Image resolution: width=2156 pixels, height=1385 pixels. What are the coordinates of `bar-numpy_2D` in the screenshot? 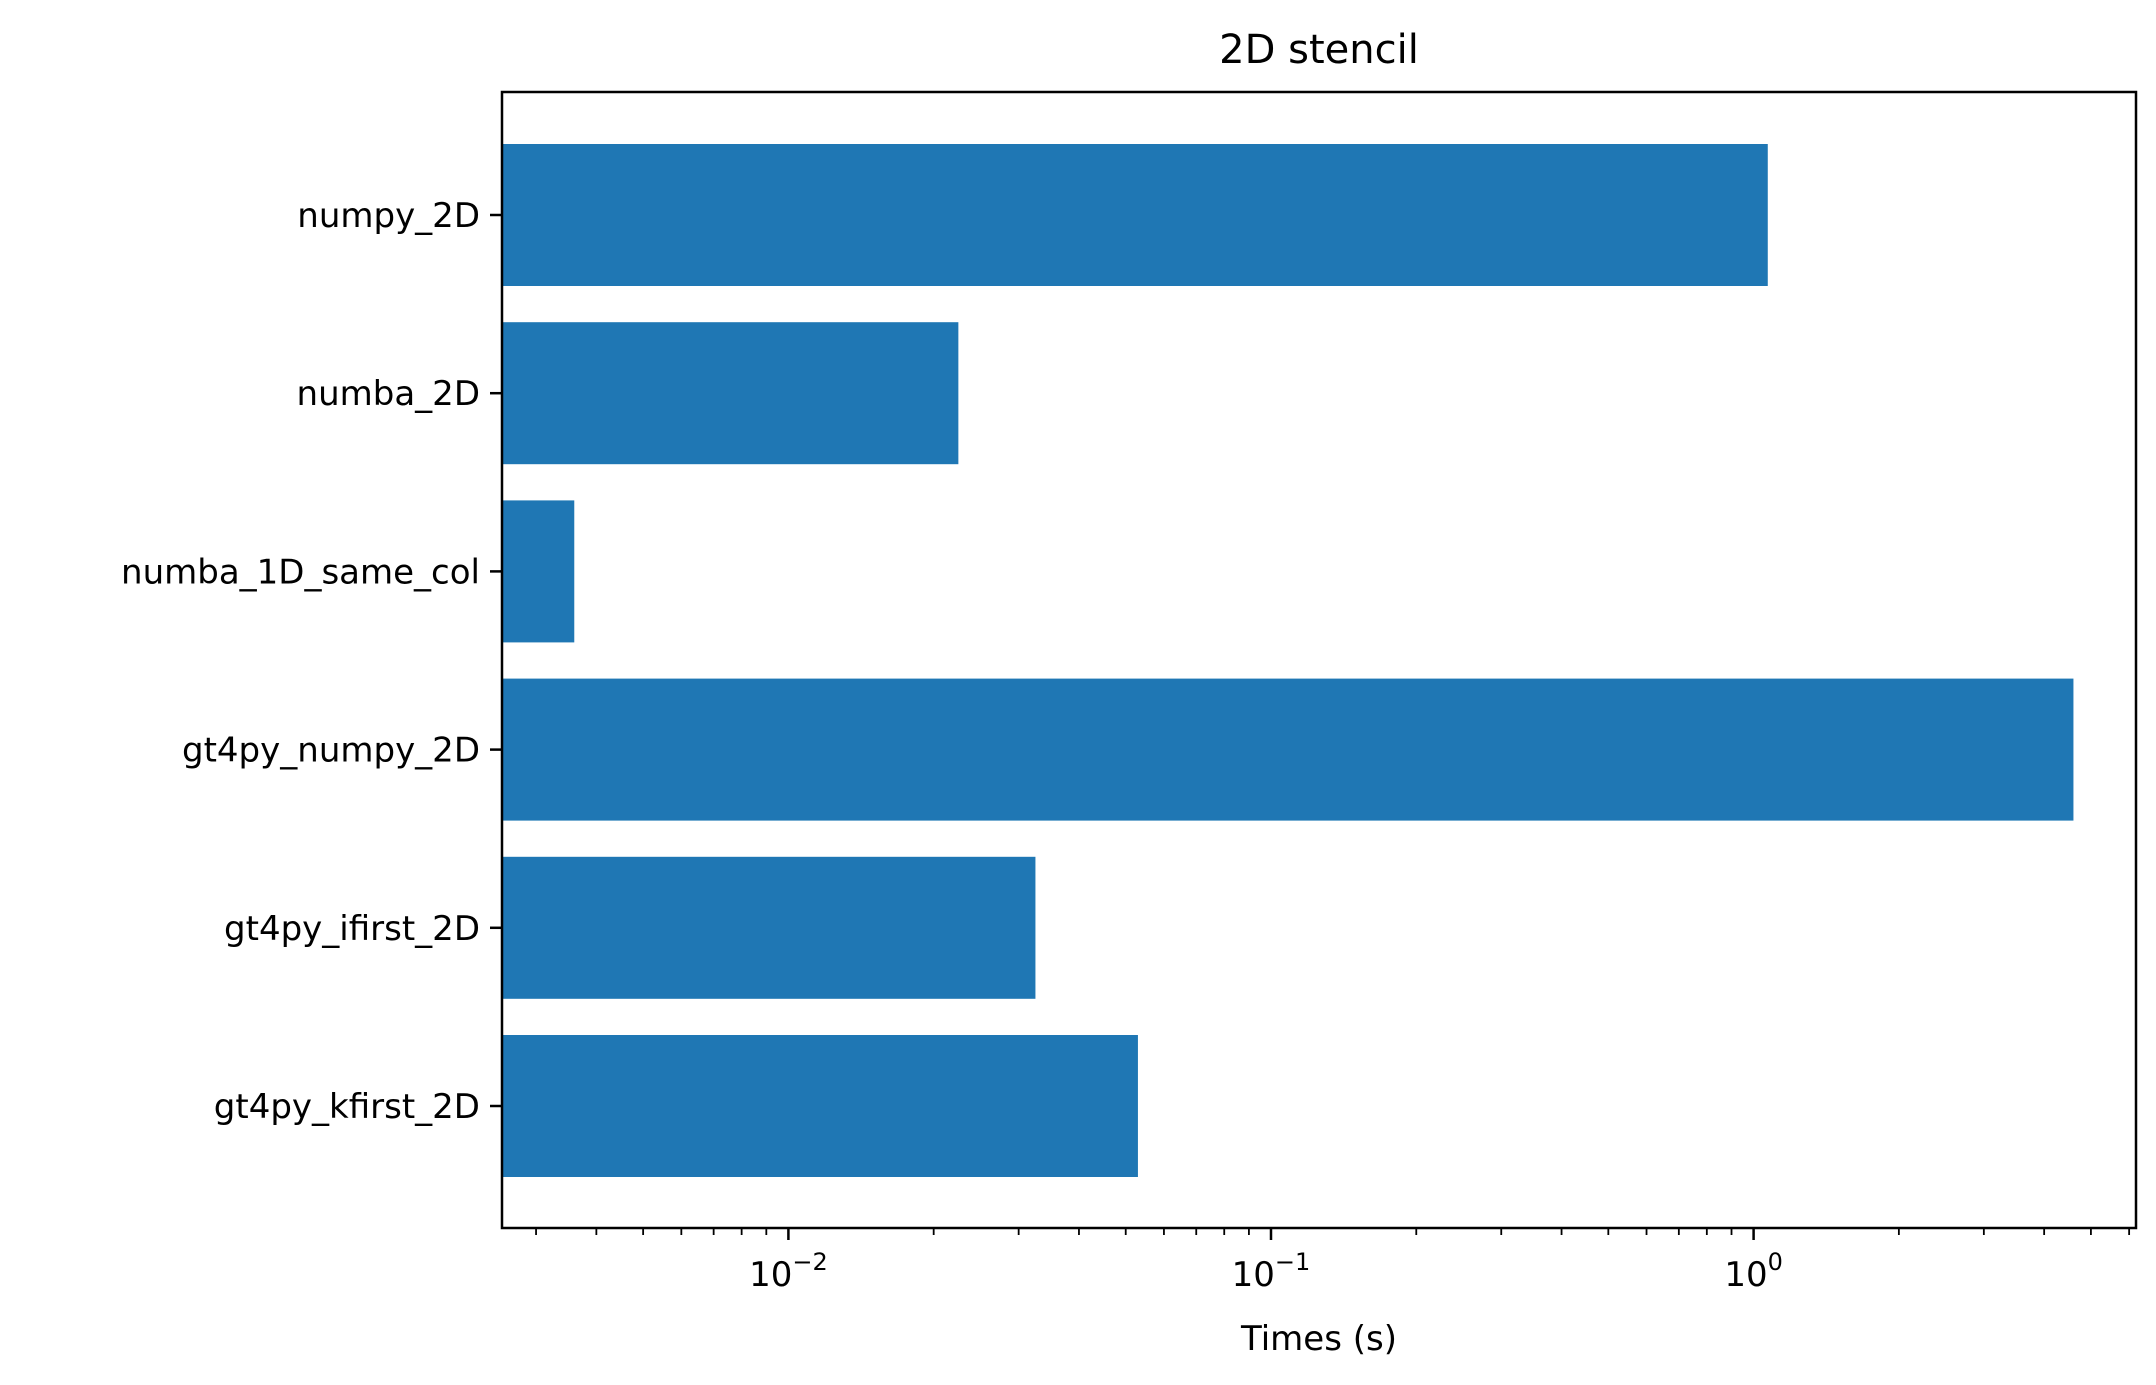 It's located at (1135, 215).